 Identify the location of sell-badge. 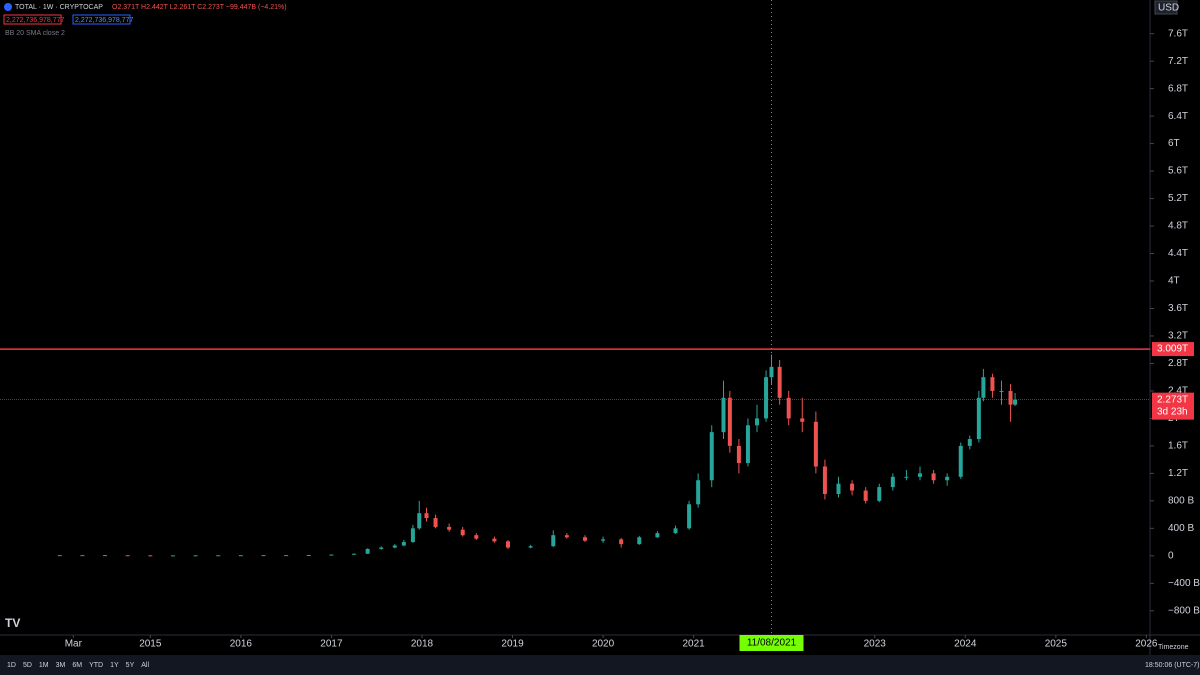
(32, 19).